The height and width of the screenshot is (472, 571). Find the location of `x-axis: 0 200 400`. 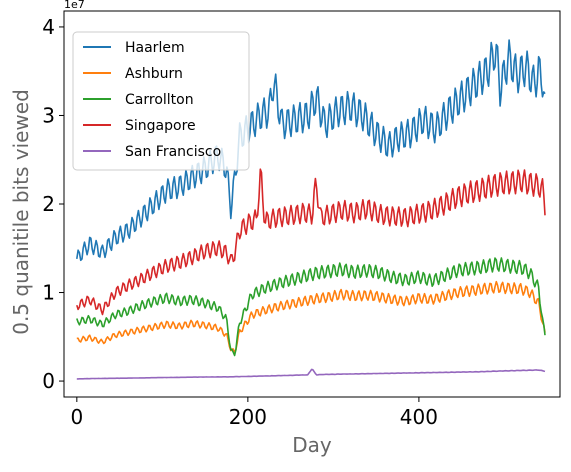

x-axis: 0 200 400 is located at coordinates (254, 413).